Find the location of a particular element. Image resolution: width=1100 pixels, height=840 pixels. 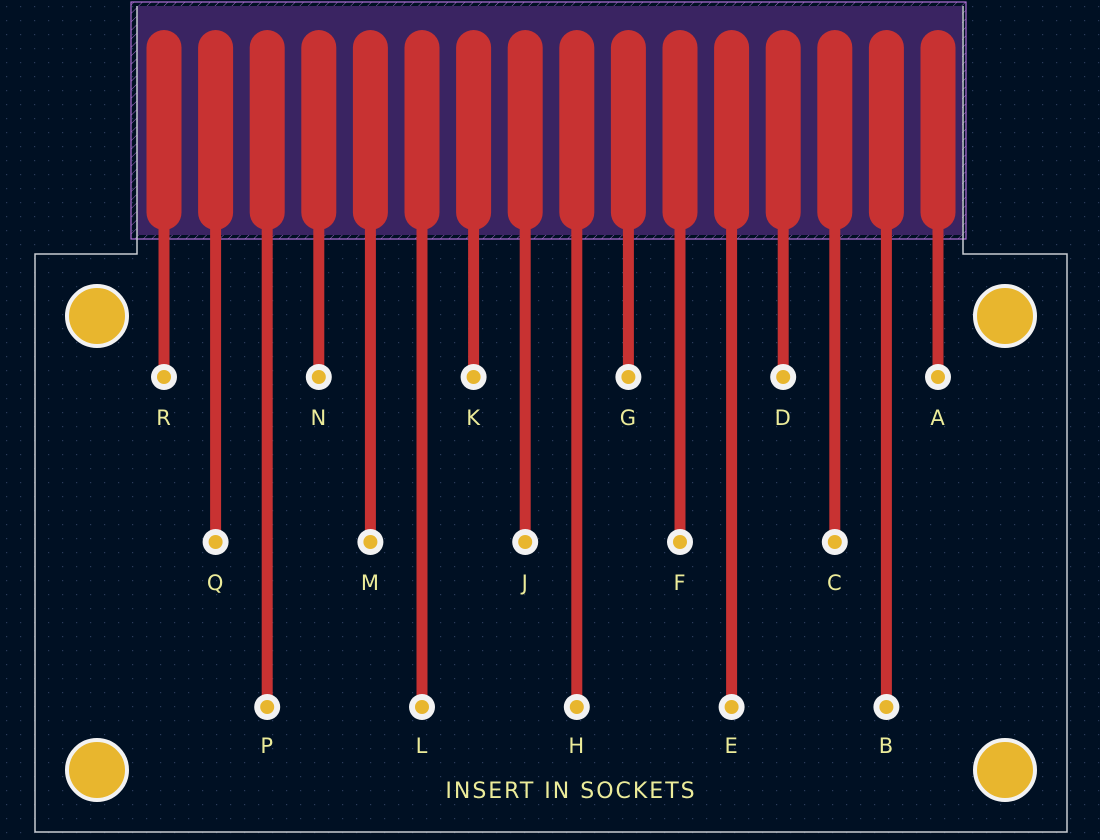

edge-finger-g is located at coordinates (628, 130).